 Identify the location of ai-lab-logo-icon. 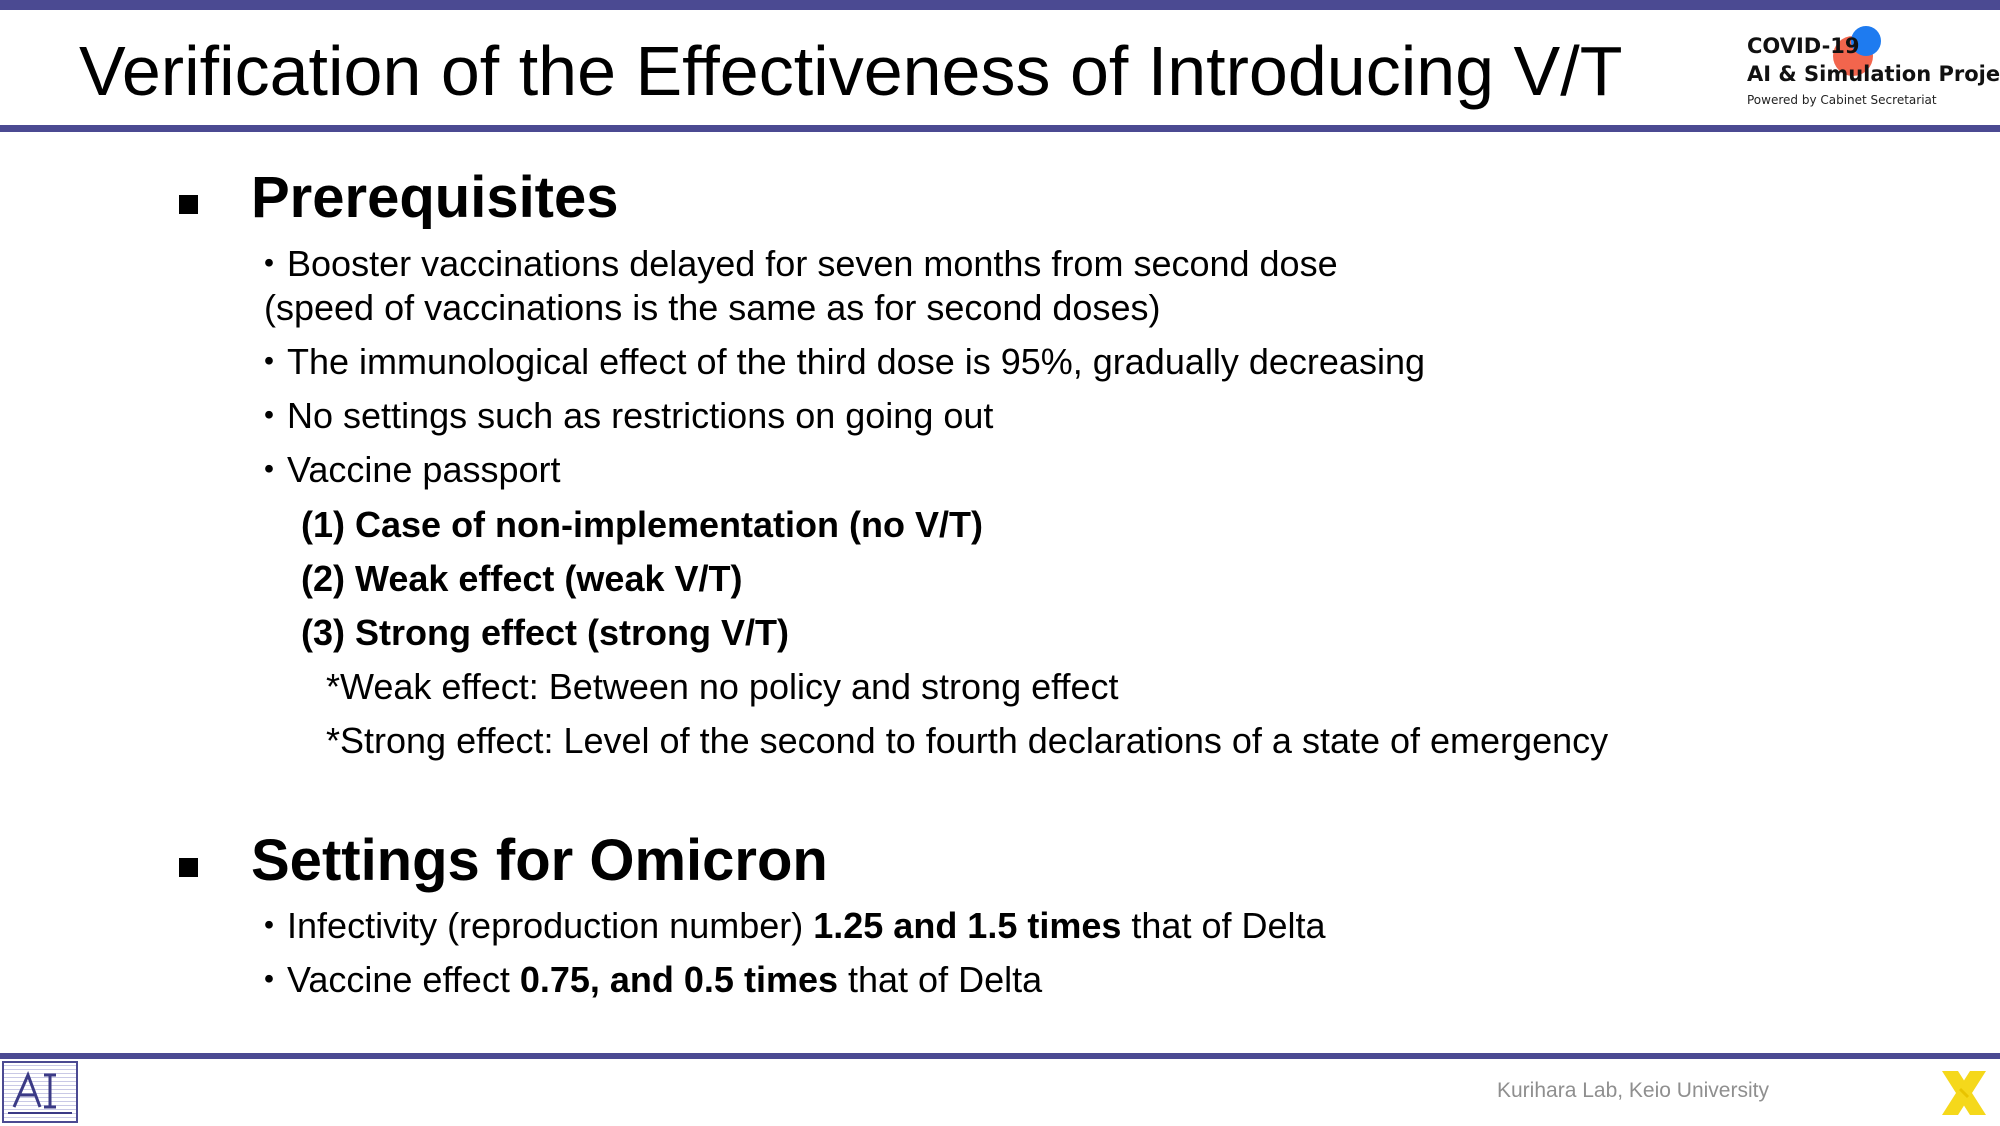
(40, 1092).